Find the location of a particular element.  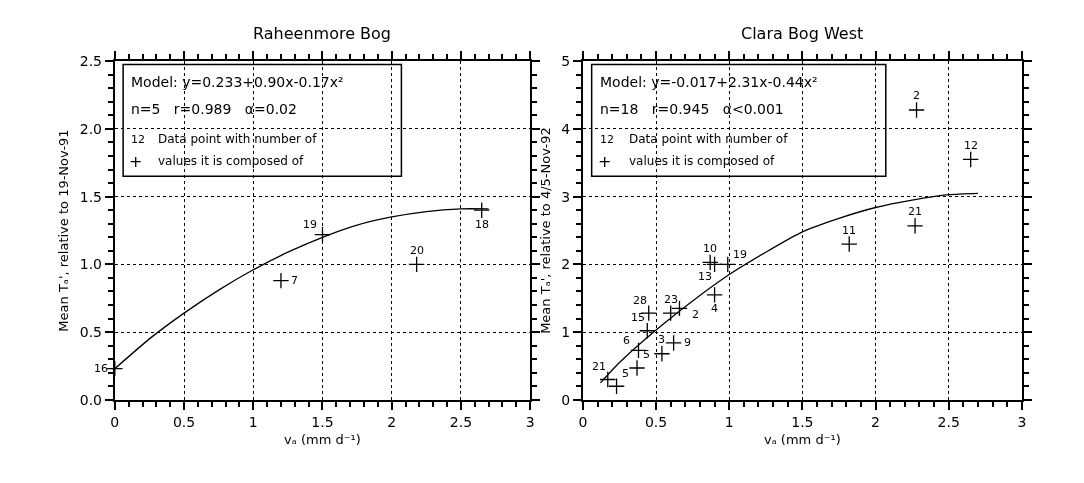

y-axis-title: Mean Tₐ', relative to 19-Nov-91 is located at coordinates (64, 230).